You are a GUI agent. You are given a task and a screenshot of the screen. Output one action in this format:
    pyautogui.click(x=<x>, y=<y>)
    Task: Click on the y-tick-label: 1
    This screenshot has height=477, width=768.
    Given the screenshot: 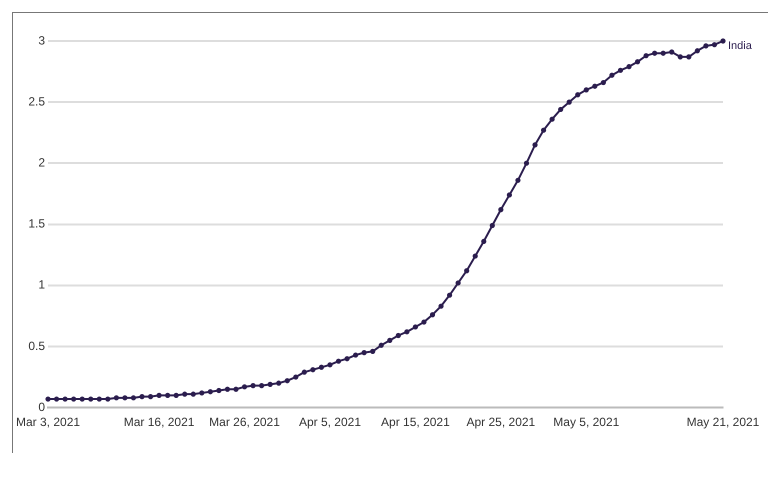 What is the action you would take?
    pyautogui.click(x=42, y=285)
    